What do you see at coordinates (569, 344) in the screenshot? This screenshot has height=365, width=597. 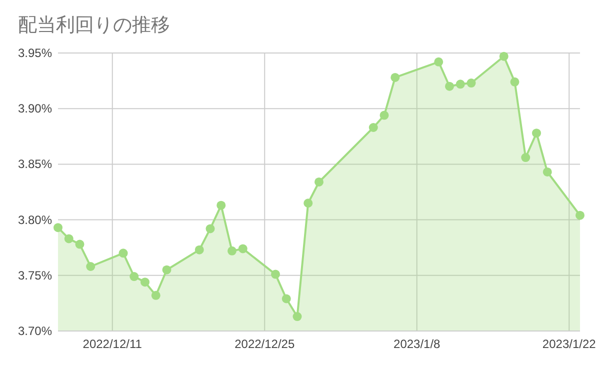 I see `x-tick-label: 2023/1/22` at bounding box center [569, 344].